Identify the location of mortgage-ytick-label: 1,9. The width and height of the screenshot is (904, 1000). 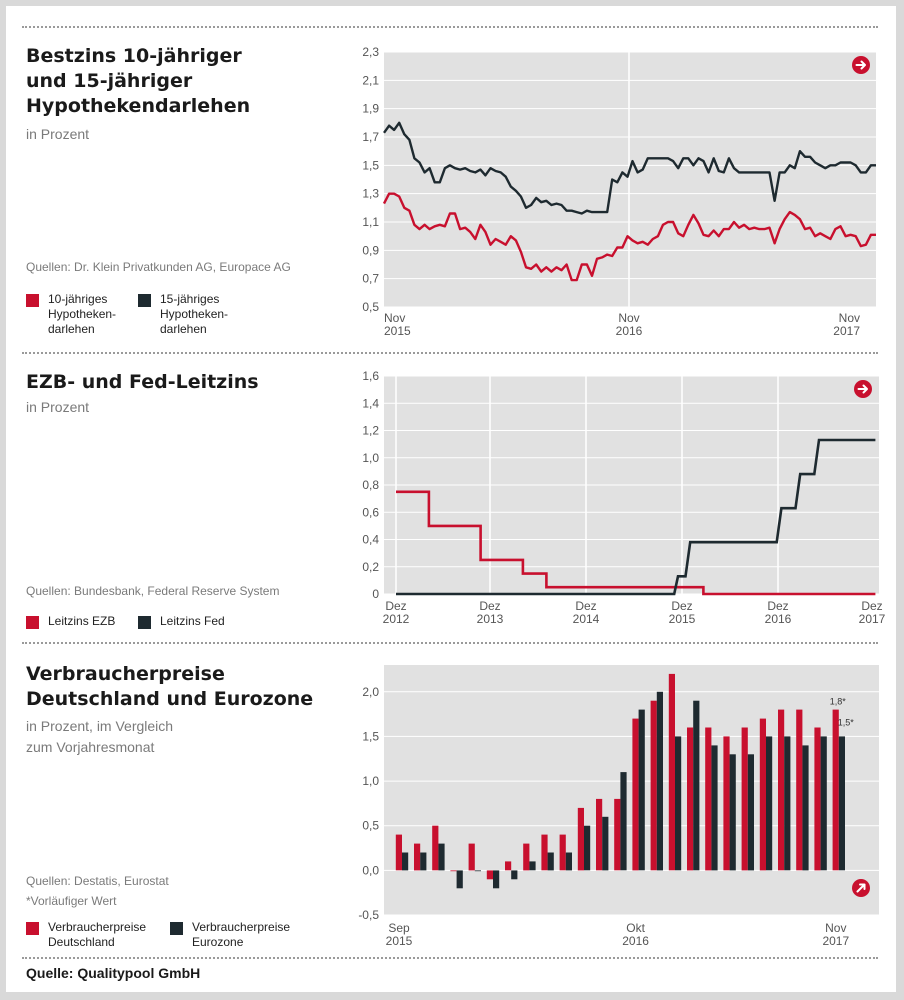
(370, 109).